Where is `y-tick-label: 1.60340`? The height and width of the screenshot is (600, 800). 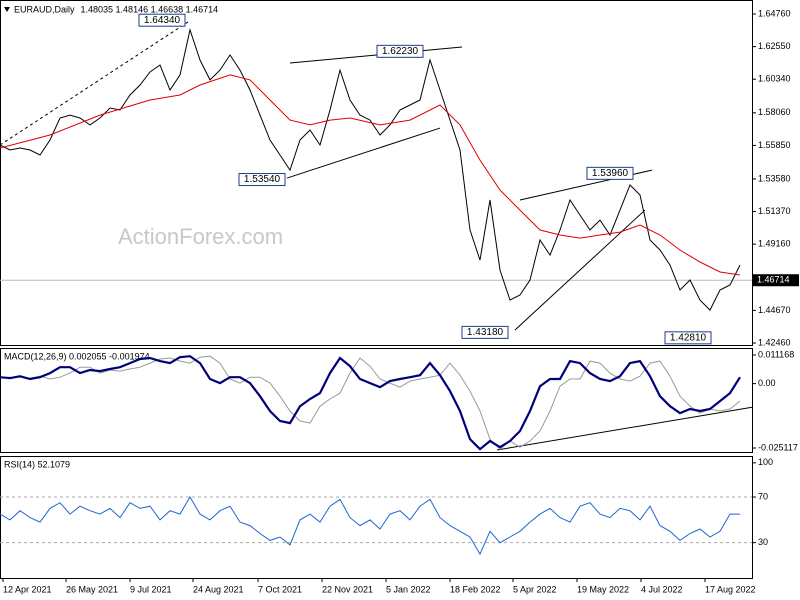 y-tick-label: 1.60340 is located at coordinates (774, 79).